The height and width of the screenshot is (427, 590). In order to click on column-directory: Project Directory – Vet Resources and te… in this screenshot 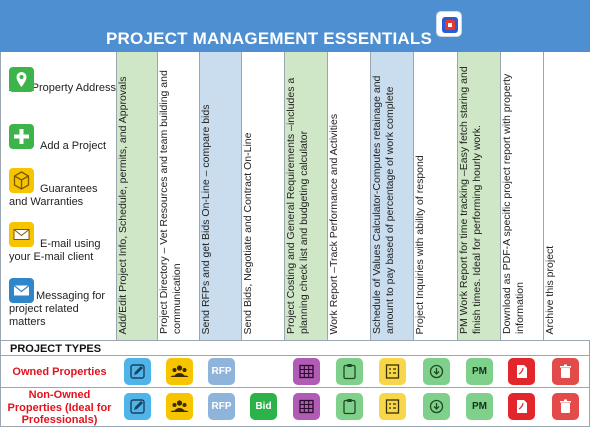, I will do `click(179, 196)`.